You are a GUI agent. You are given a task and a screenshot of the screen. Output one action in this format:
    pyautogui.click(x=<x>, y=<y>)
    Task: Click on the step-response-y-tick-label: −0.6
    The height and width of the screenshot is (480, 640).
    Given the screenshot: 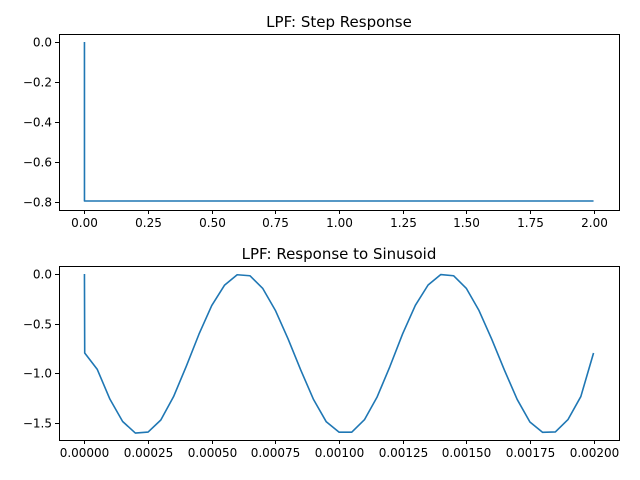 What is the action you would take?
    pyautogui.click(x=37, y=163)
    